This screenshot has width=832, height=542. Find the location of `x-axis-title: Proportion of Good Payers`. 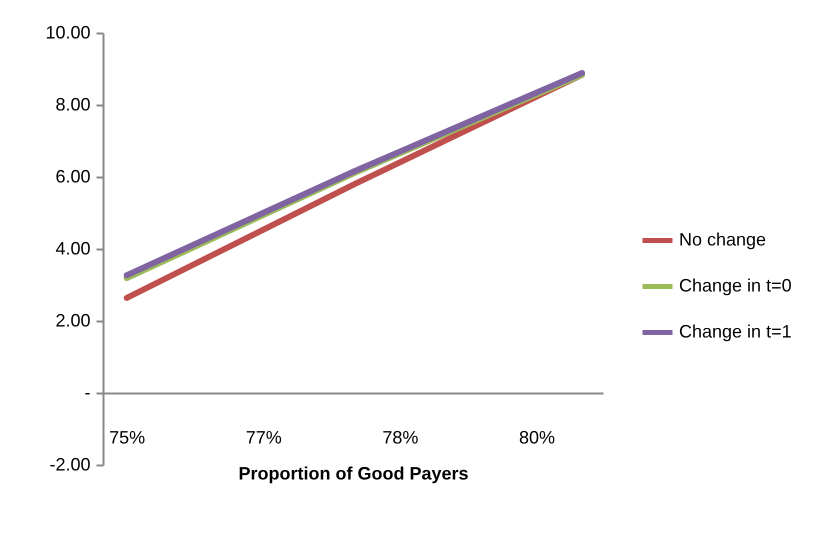

x-axis-title: Proportion of Good Payers is located at coordinates (353, 474).